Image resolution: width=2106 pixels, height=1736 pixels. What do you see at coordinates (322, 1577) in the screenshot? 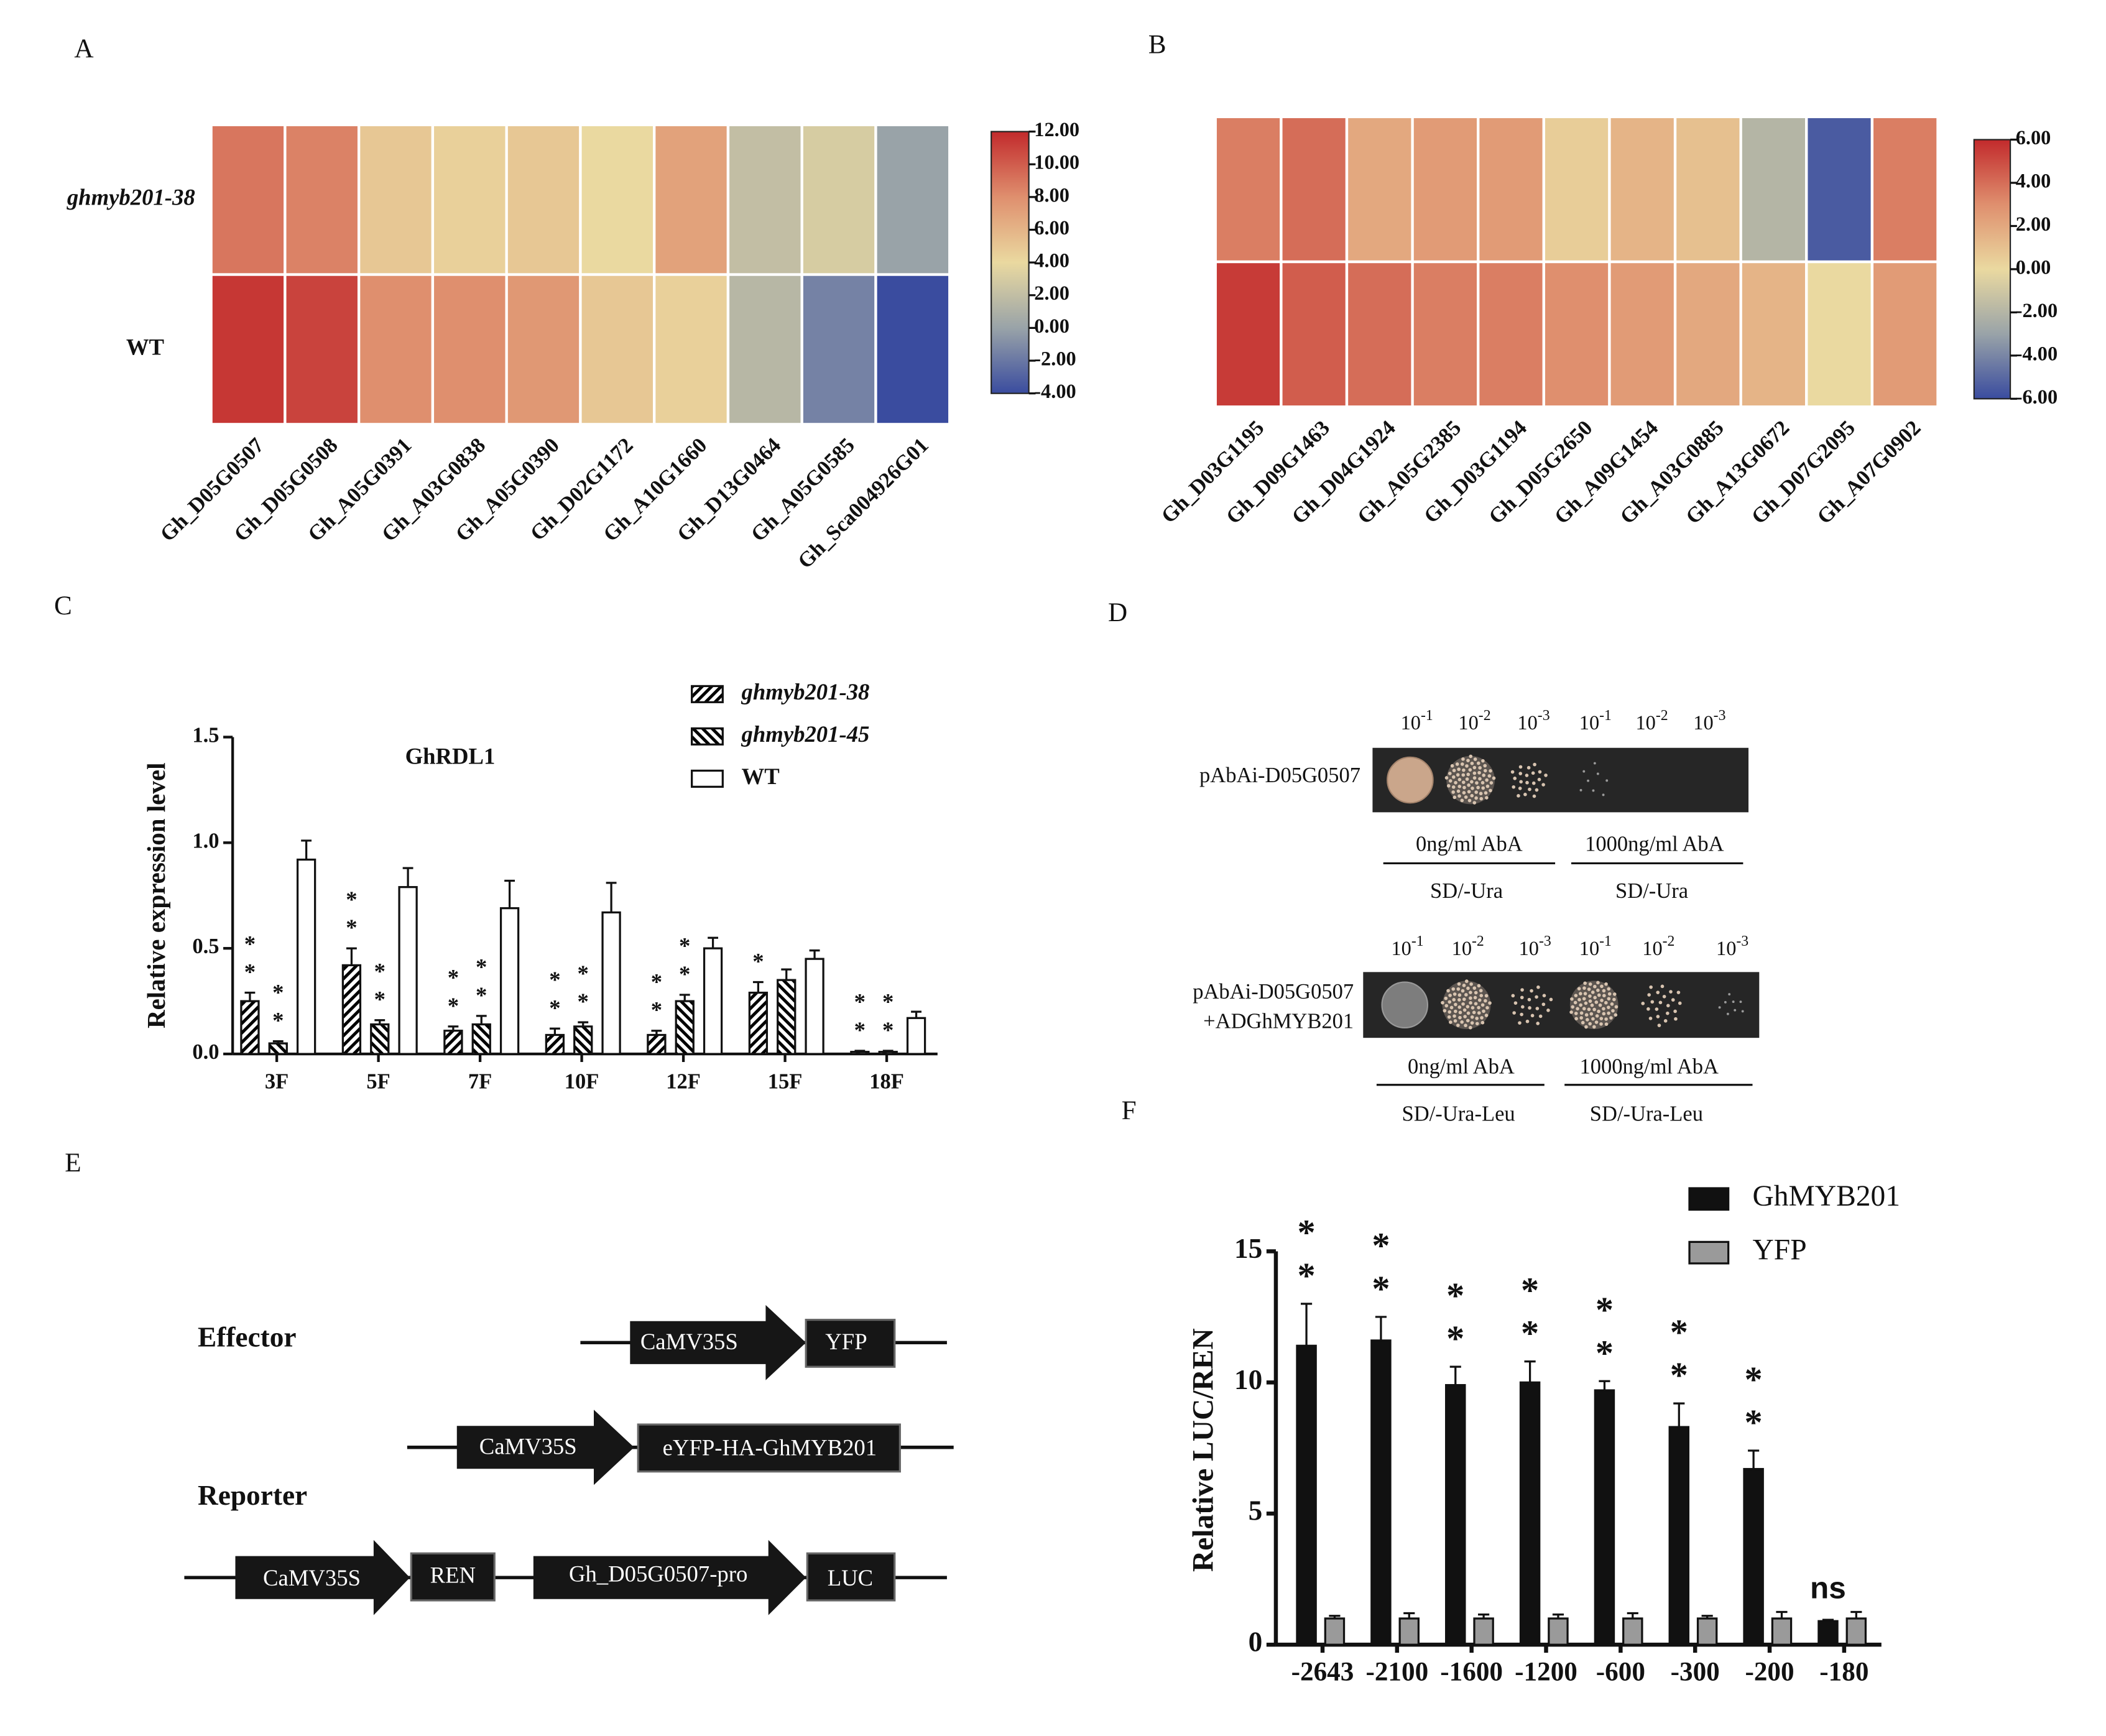
I see `promoter-arrow` at bounding box center [322, 1577].